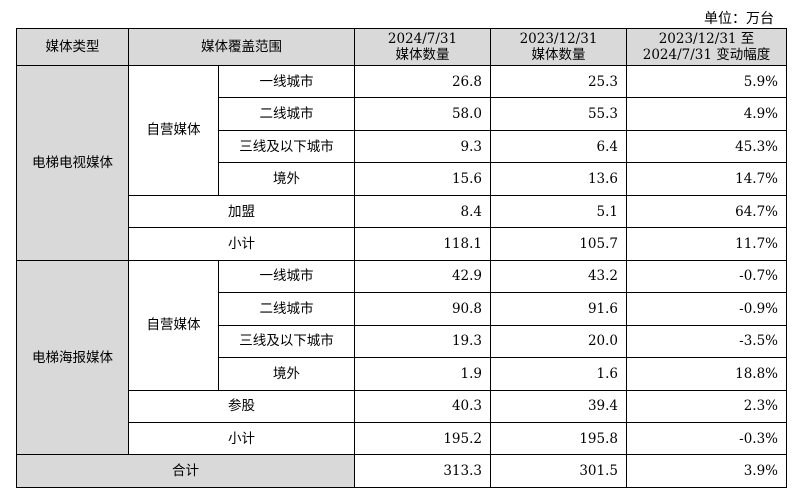  Describe the element at coordinates (422, 179) in the screenshot. I see `count-2024-cell: 15.6` at that location.